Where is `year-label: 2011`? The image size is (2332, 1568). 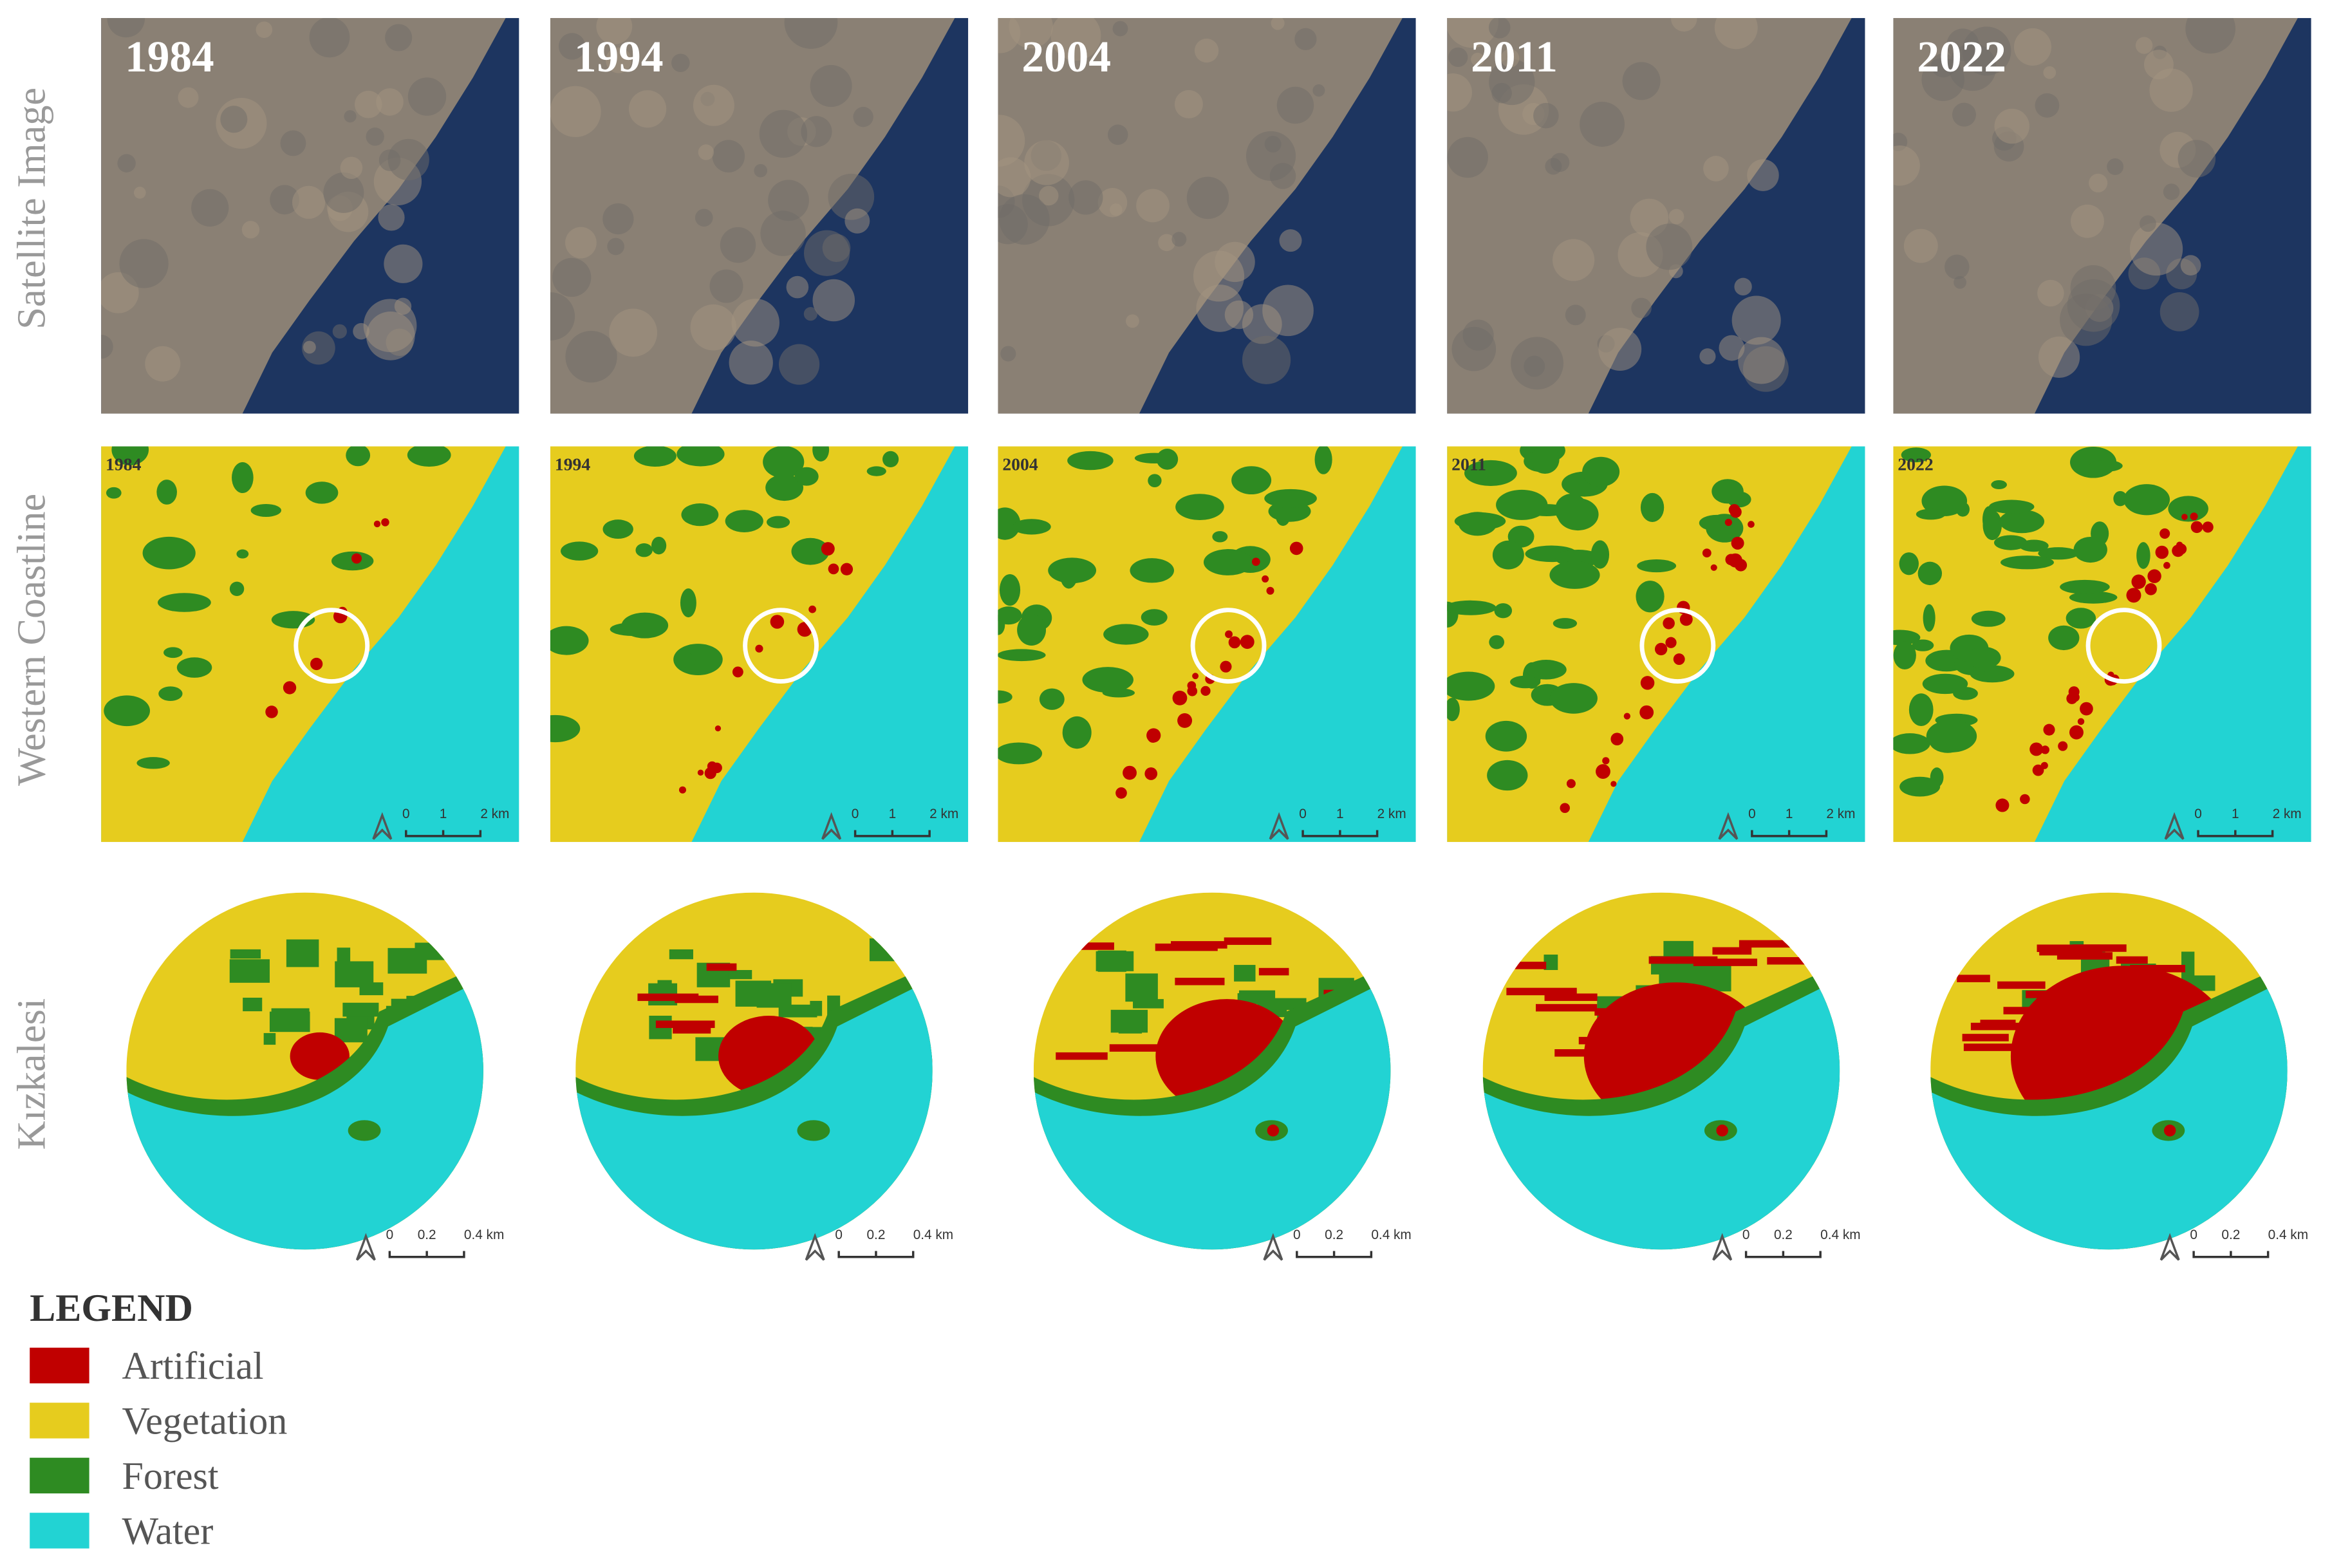
year-label: 2011 is located at coordinates (1468, 464).